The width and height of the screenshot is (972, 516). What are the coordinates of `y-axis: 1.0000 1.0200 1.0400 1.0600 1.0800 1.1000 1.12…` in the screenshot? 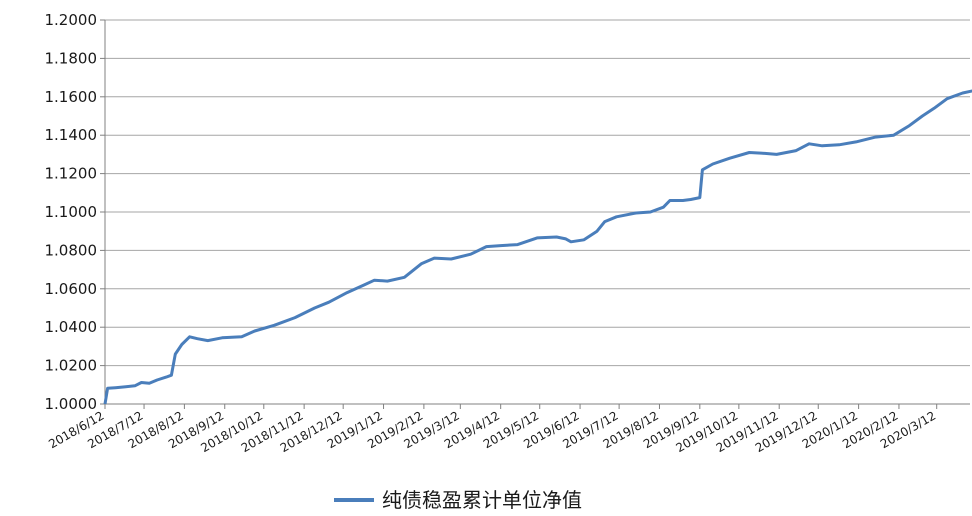 It's located at (75, 212).